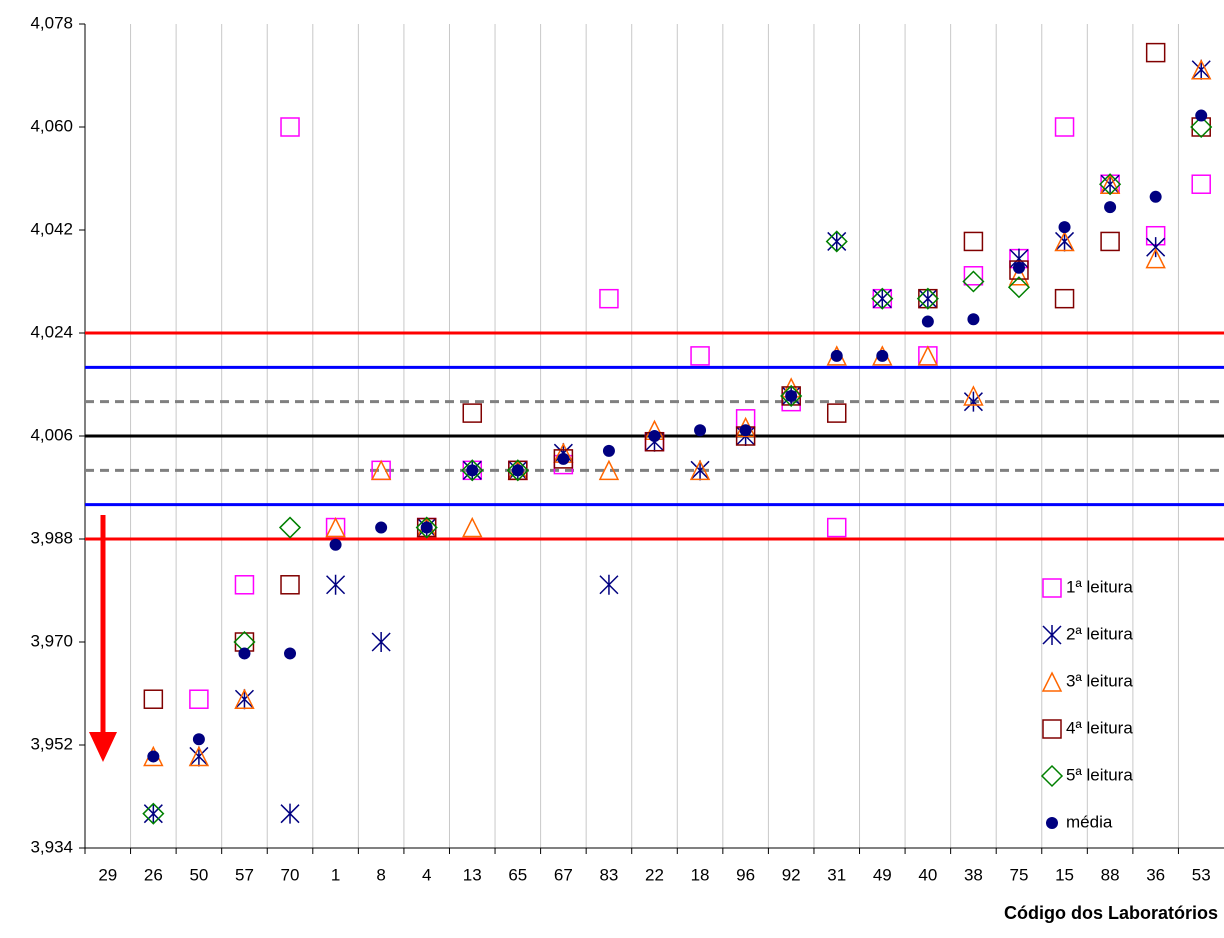 The image size is (1224, 938). Describe the element at coordinates (198, 874) in the screenshot. I see `x-tick-label: 50` at that location.